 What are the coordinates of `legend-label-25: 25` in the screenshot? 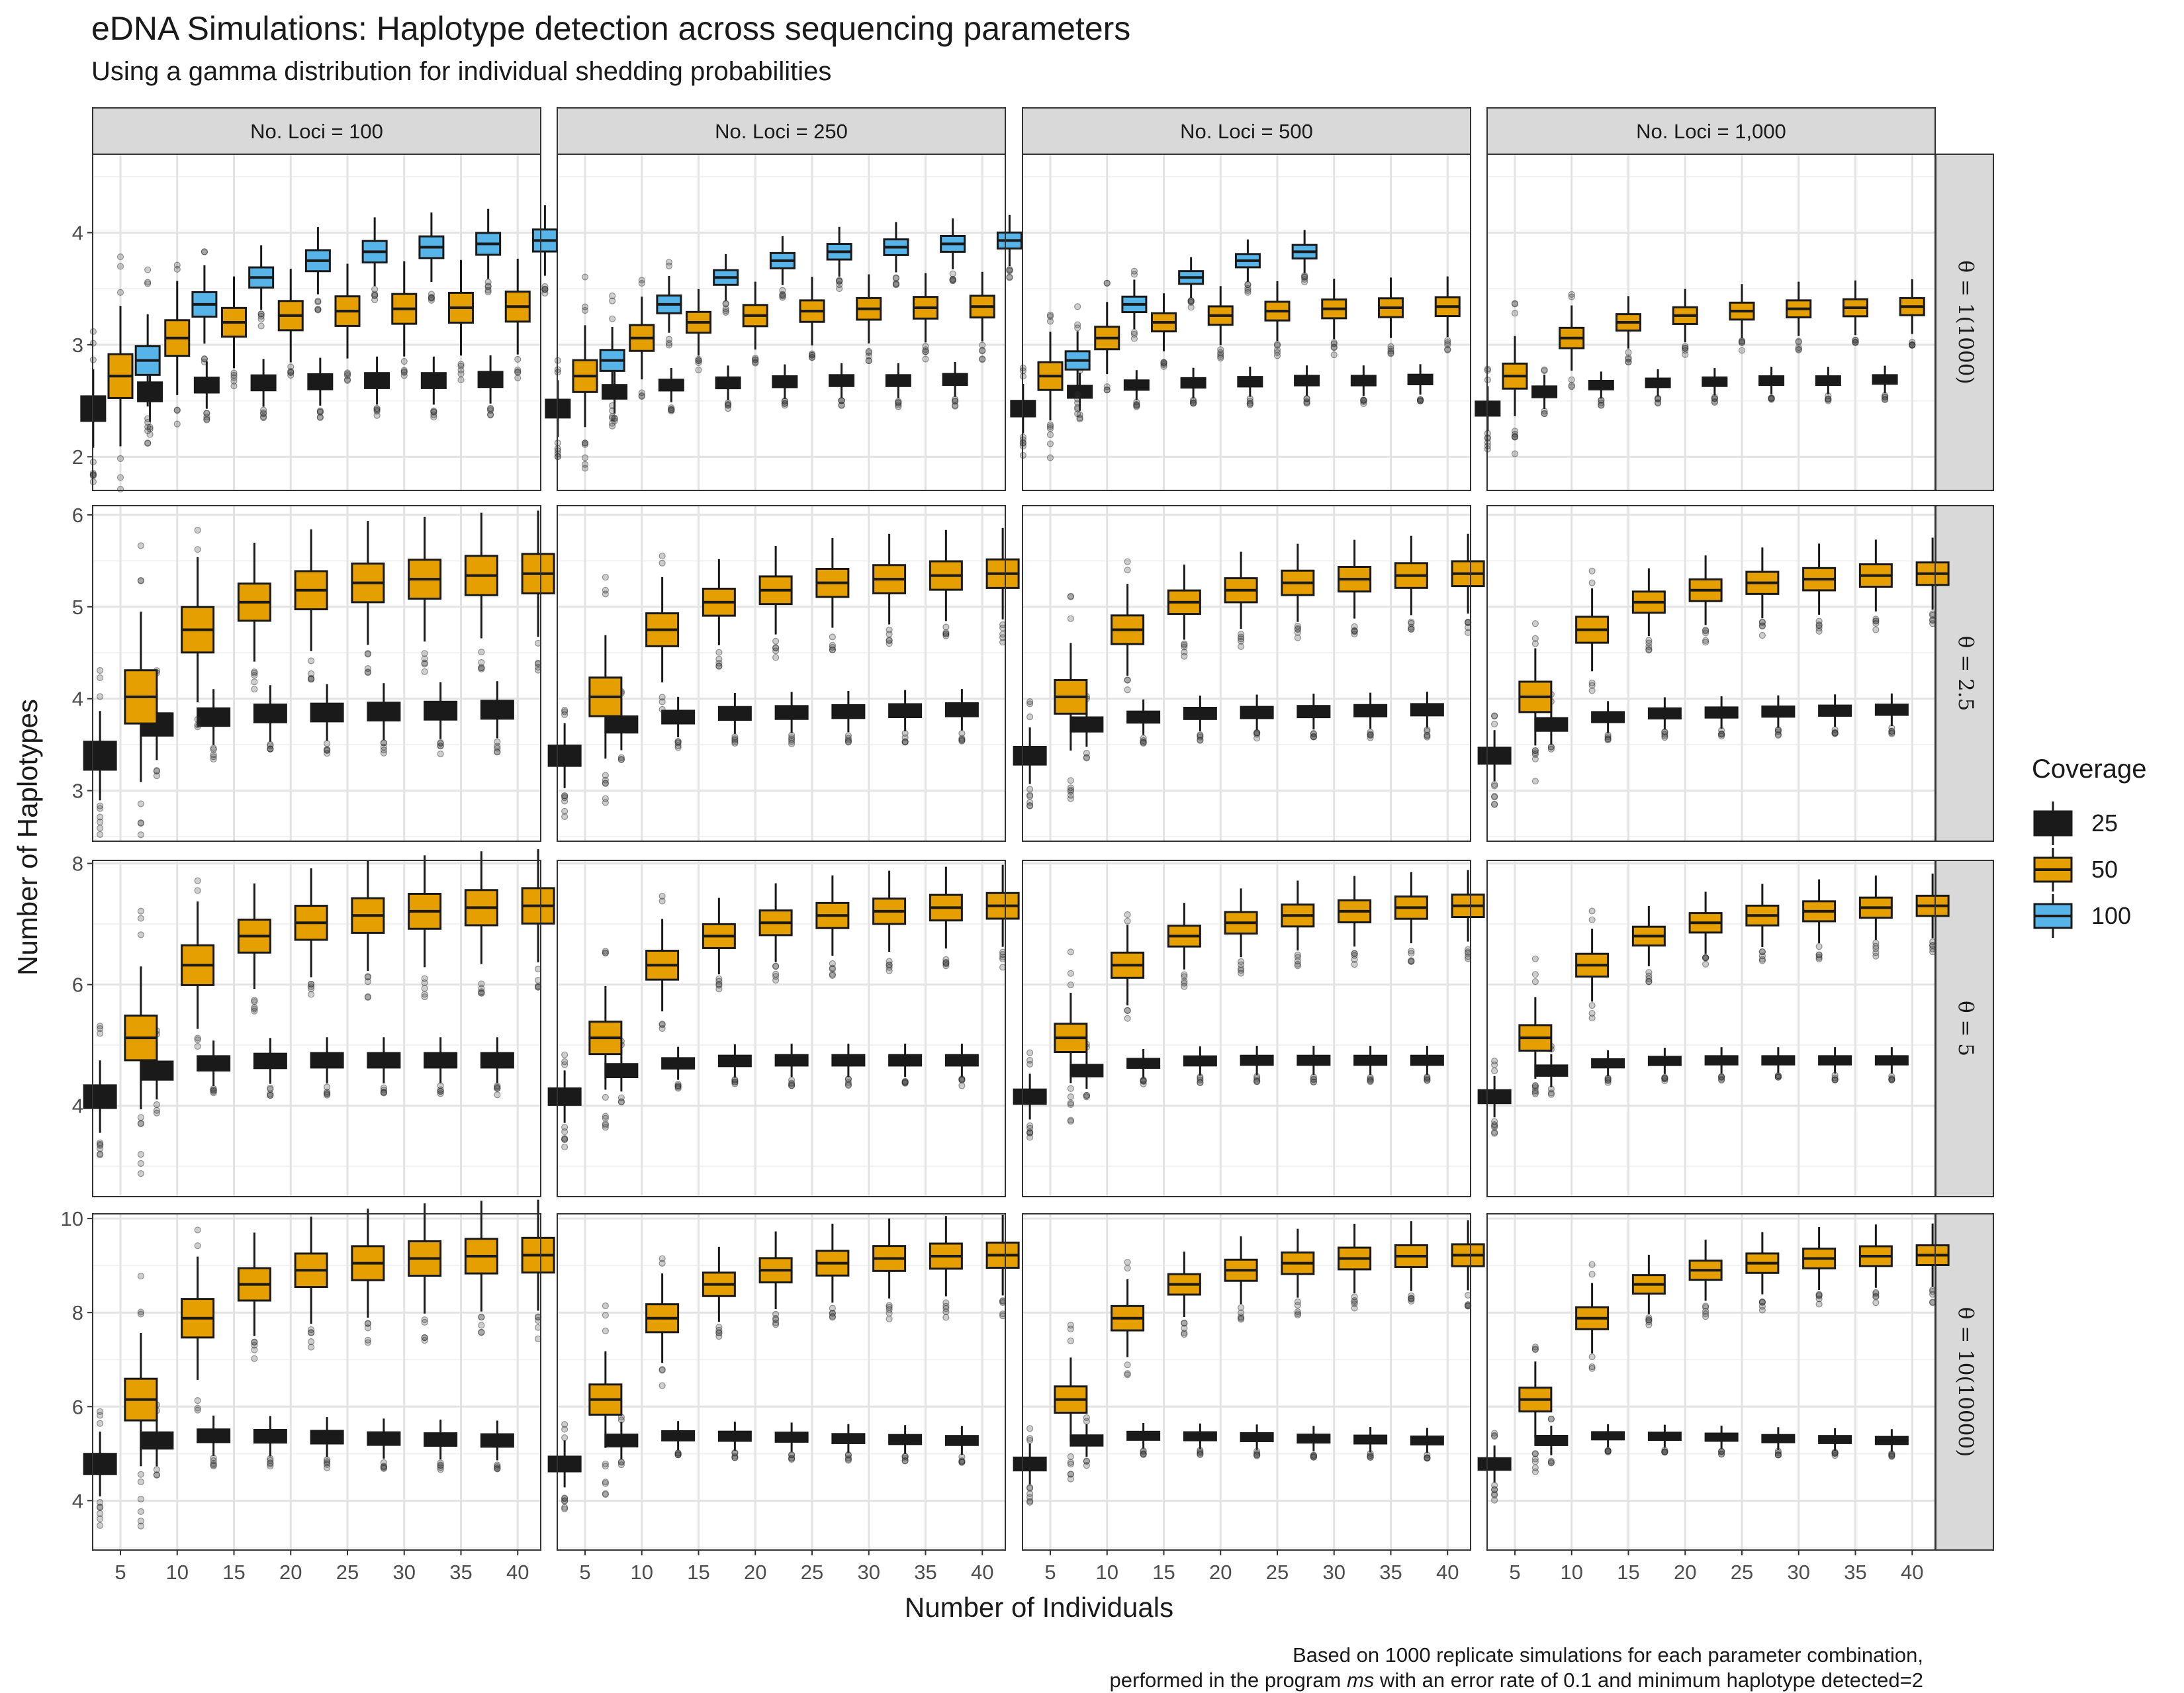 It's located at (2104, 823).